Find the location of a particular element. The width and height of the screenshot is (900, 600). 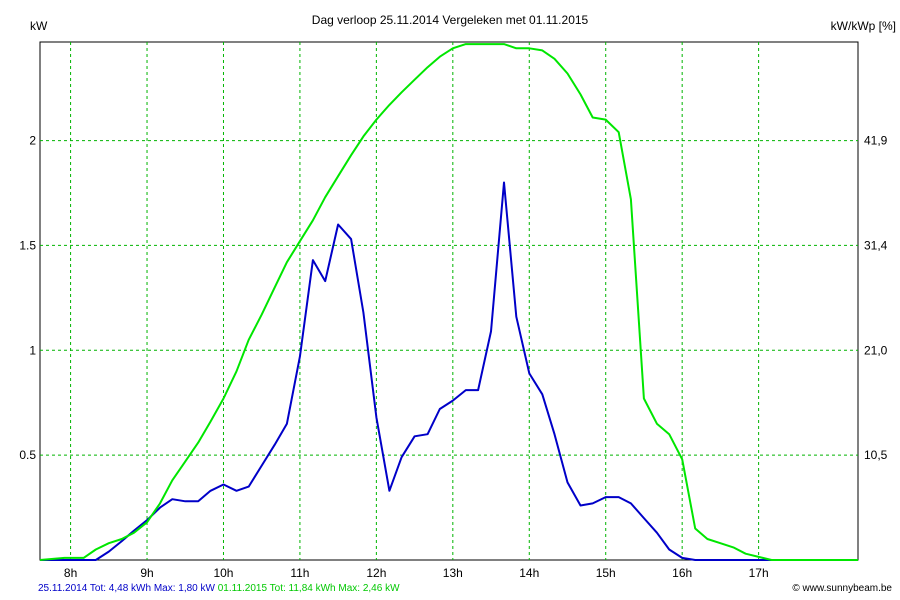

x-tick-label: 14h is located at coordinates (529, 573).